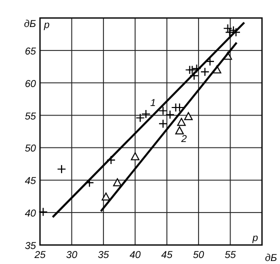  Describe the element at coordinates (184, 139) in the screenshot. I see `annotation: 2` at that location.